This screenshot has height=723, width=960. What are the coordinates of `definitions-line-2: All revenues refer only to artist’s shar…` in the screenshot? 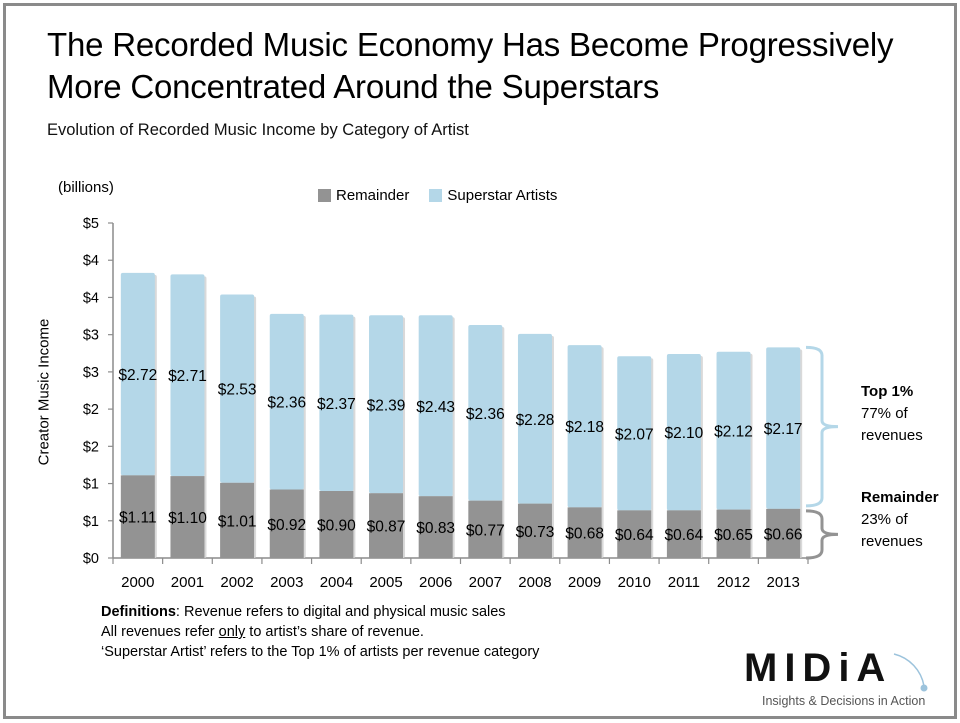 It's located at (320, 632).